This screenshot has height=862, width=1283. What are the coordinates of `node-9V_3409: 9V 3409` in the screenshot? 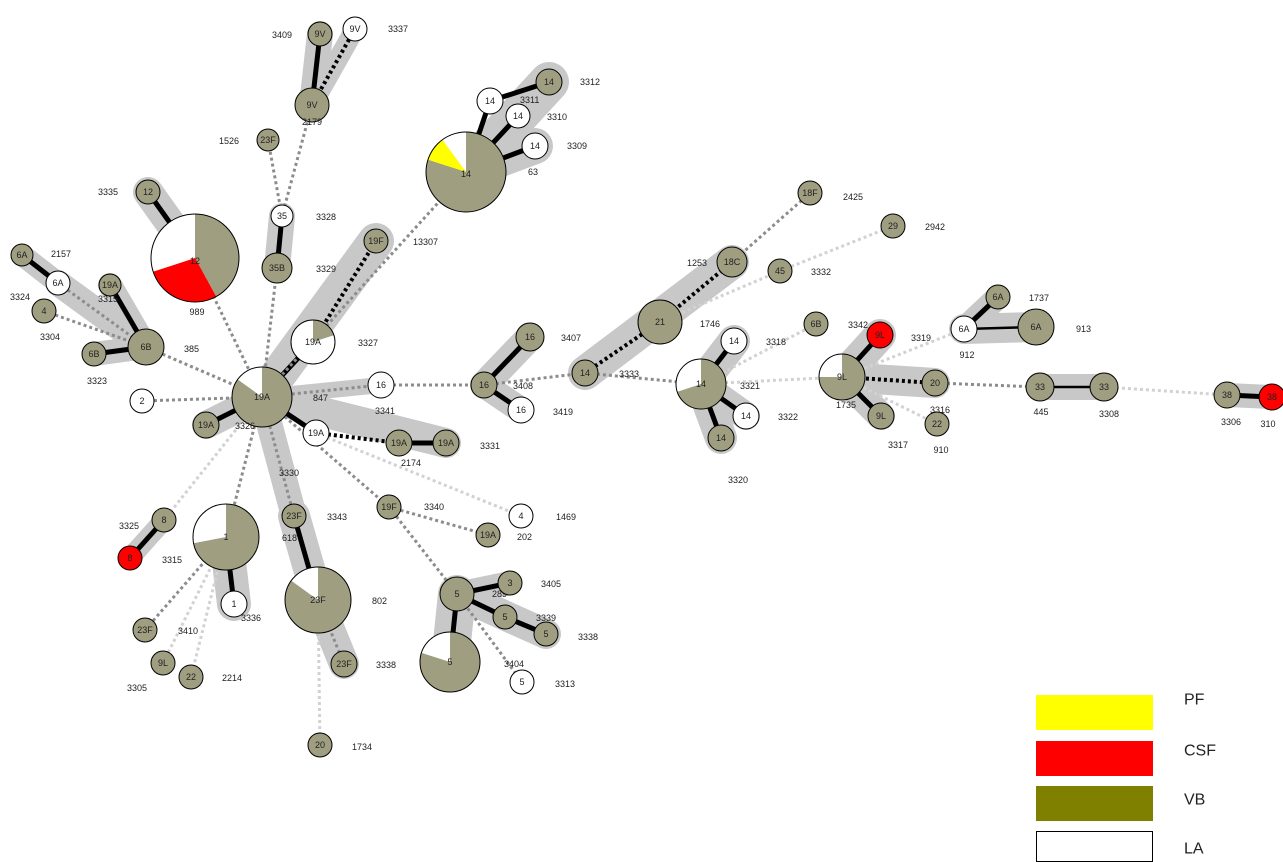 It's located at (302, 34).